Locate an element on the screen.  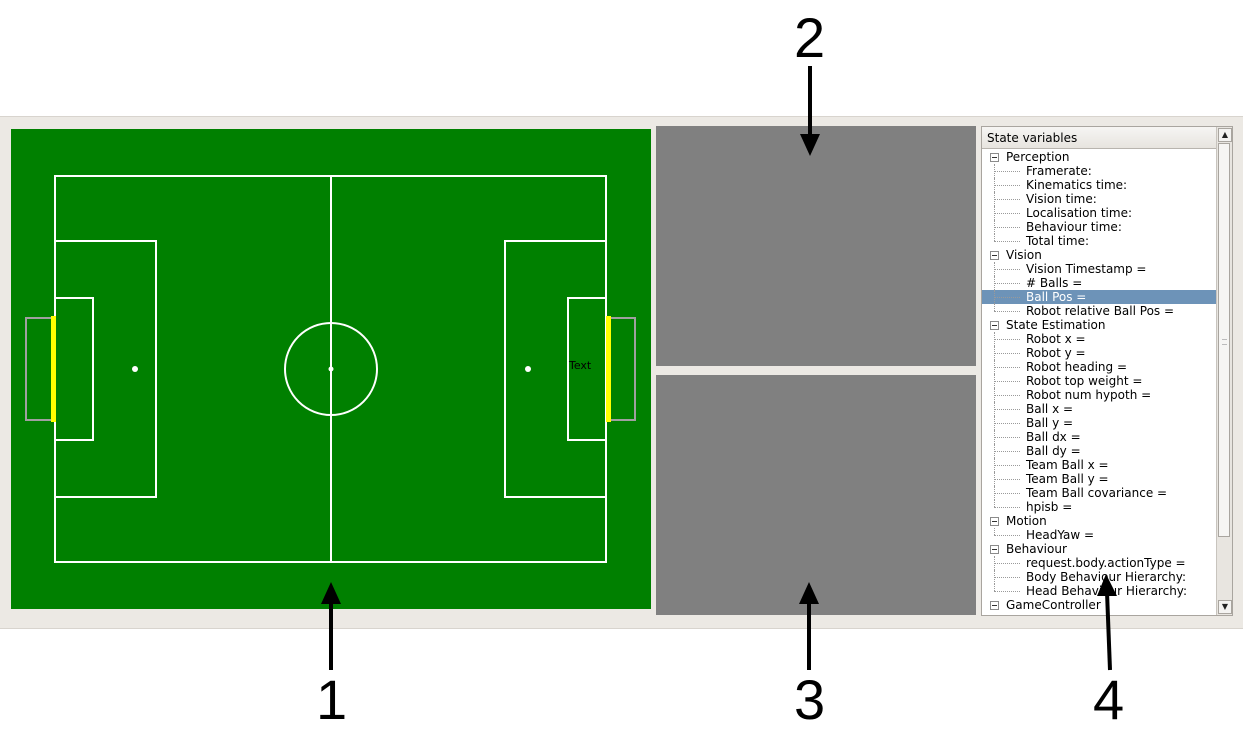
tree-item-label: Robot relative Ball Pos = is located at coordinates (1100, 311).